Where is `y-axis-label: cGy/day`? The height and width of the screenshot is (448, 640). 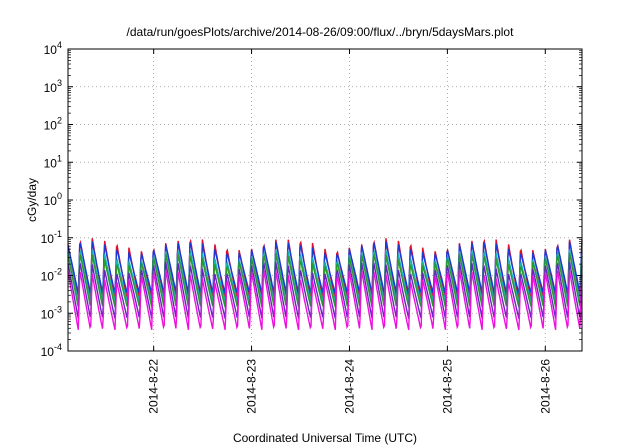 y-axis-label: cGy/day is located at coordinates (32, 200).